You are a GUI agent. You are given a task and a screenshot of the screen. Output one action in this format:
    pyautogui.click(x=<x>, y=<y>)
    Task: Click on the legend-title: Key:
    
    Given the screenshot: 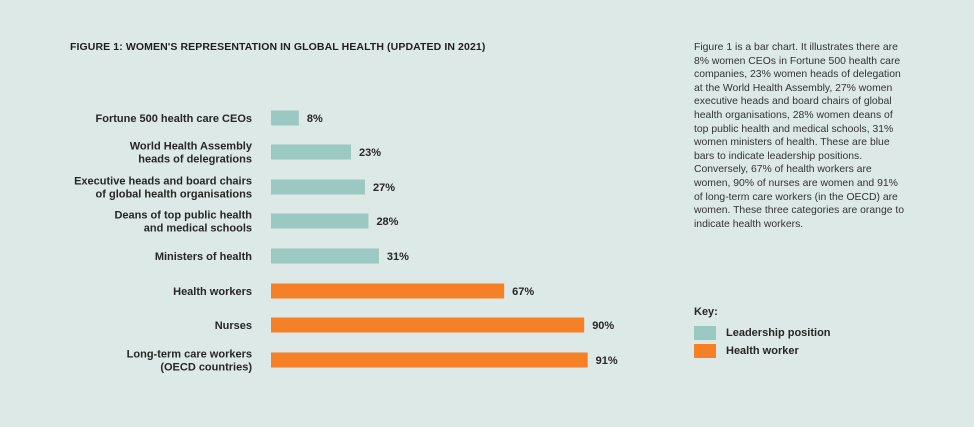 What is the action you would take?
    pyautogui.click(x=706, y=312)
    